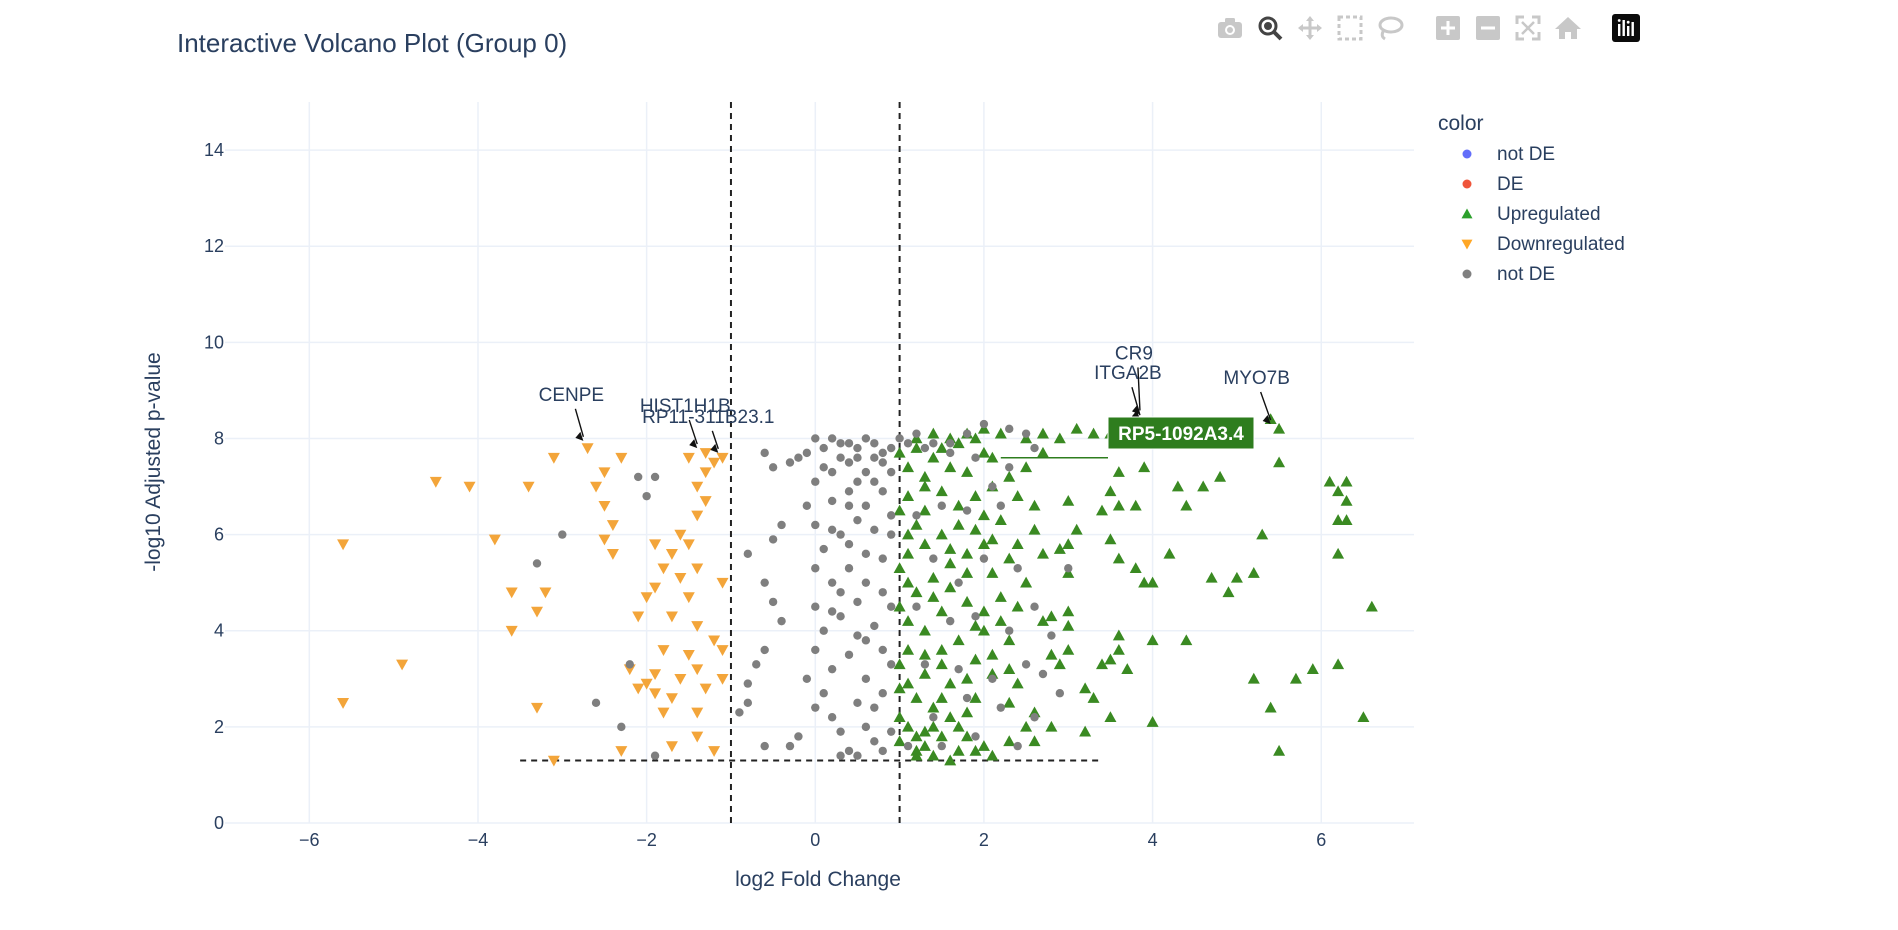 Image resolution: width=1898 pixels, height=930 pixels. What do you see at coordinates (1134, 353) in the screenshot?
I see `annotation-label: CR9` at bounding box center [1134, 353].